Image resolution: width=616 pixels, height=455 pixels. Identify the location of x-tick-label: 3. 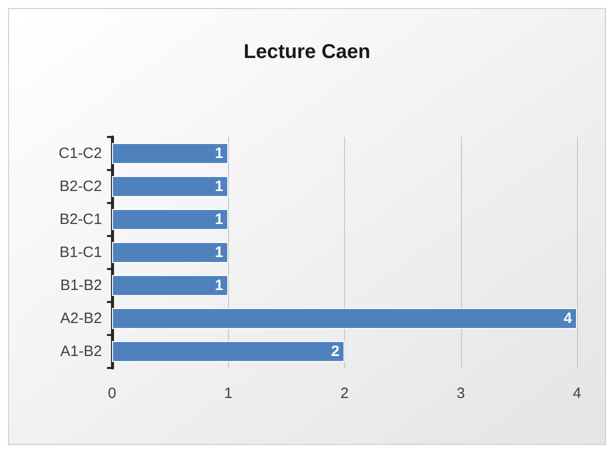
(460, 393).